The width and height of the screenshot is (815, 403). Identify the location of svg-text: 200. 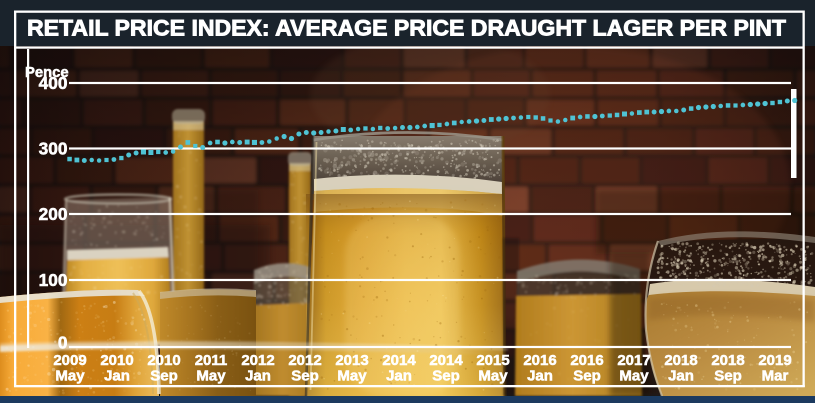
(53, 214).